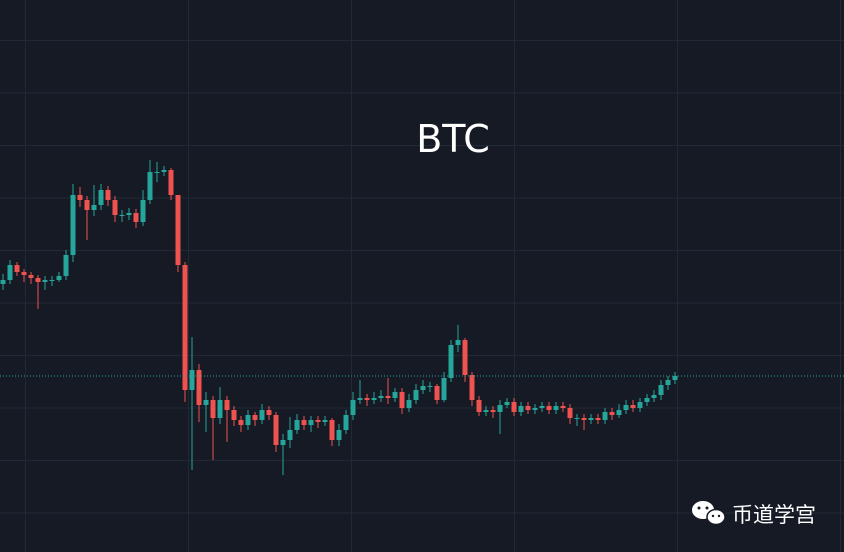  What do you see at coordinates (774, 515) in the screenshot?
I see `watermark-text: 币道学宫` at bounding box center [774, 515].